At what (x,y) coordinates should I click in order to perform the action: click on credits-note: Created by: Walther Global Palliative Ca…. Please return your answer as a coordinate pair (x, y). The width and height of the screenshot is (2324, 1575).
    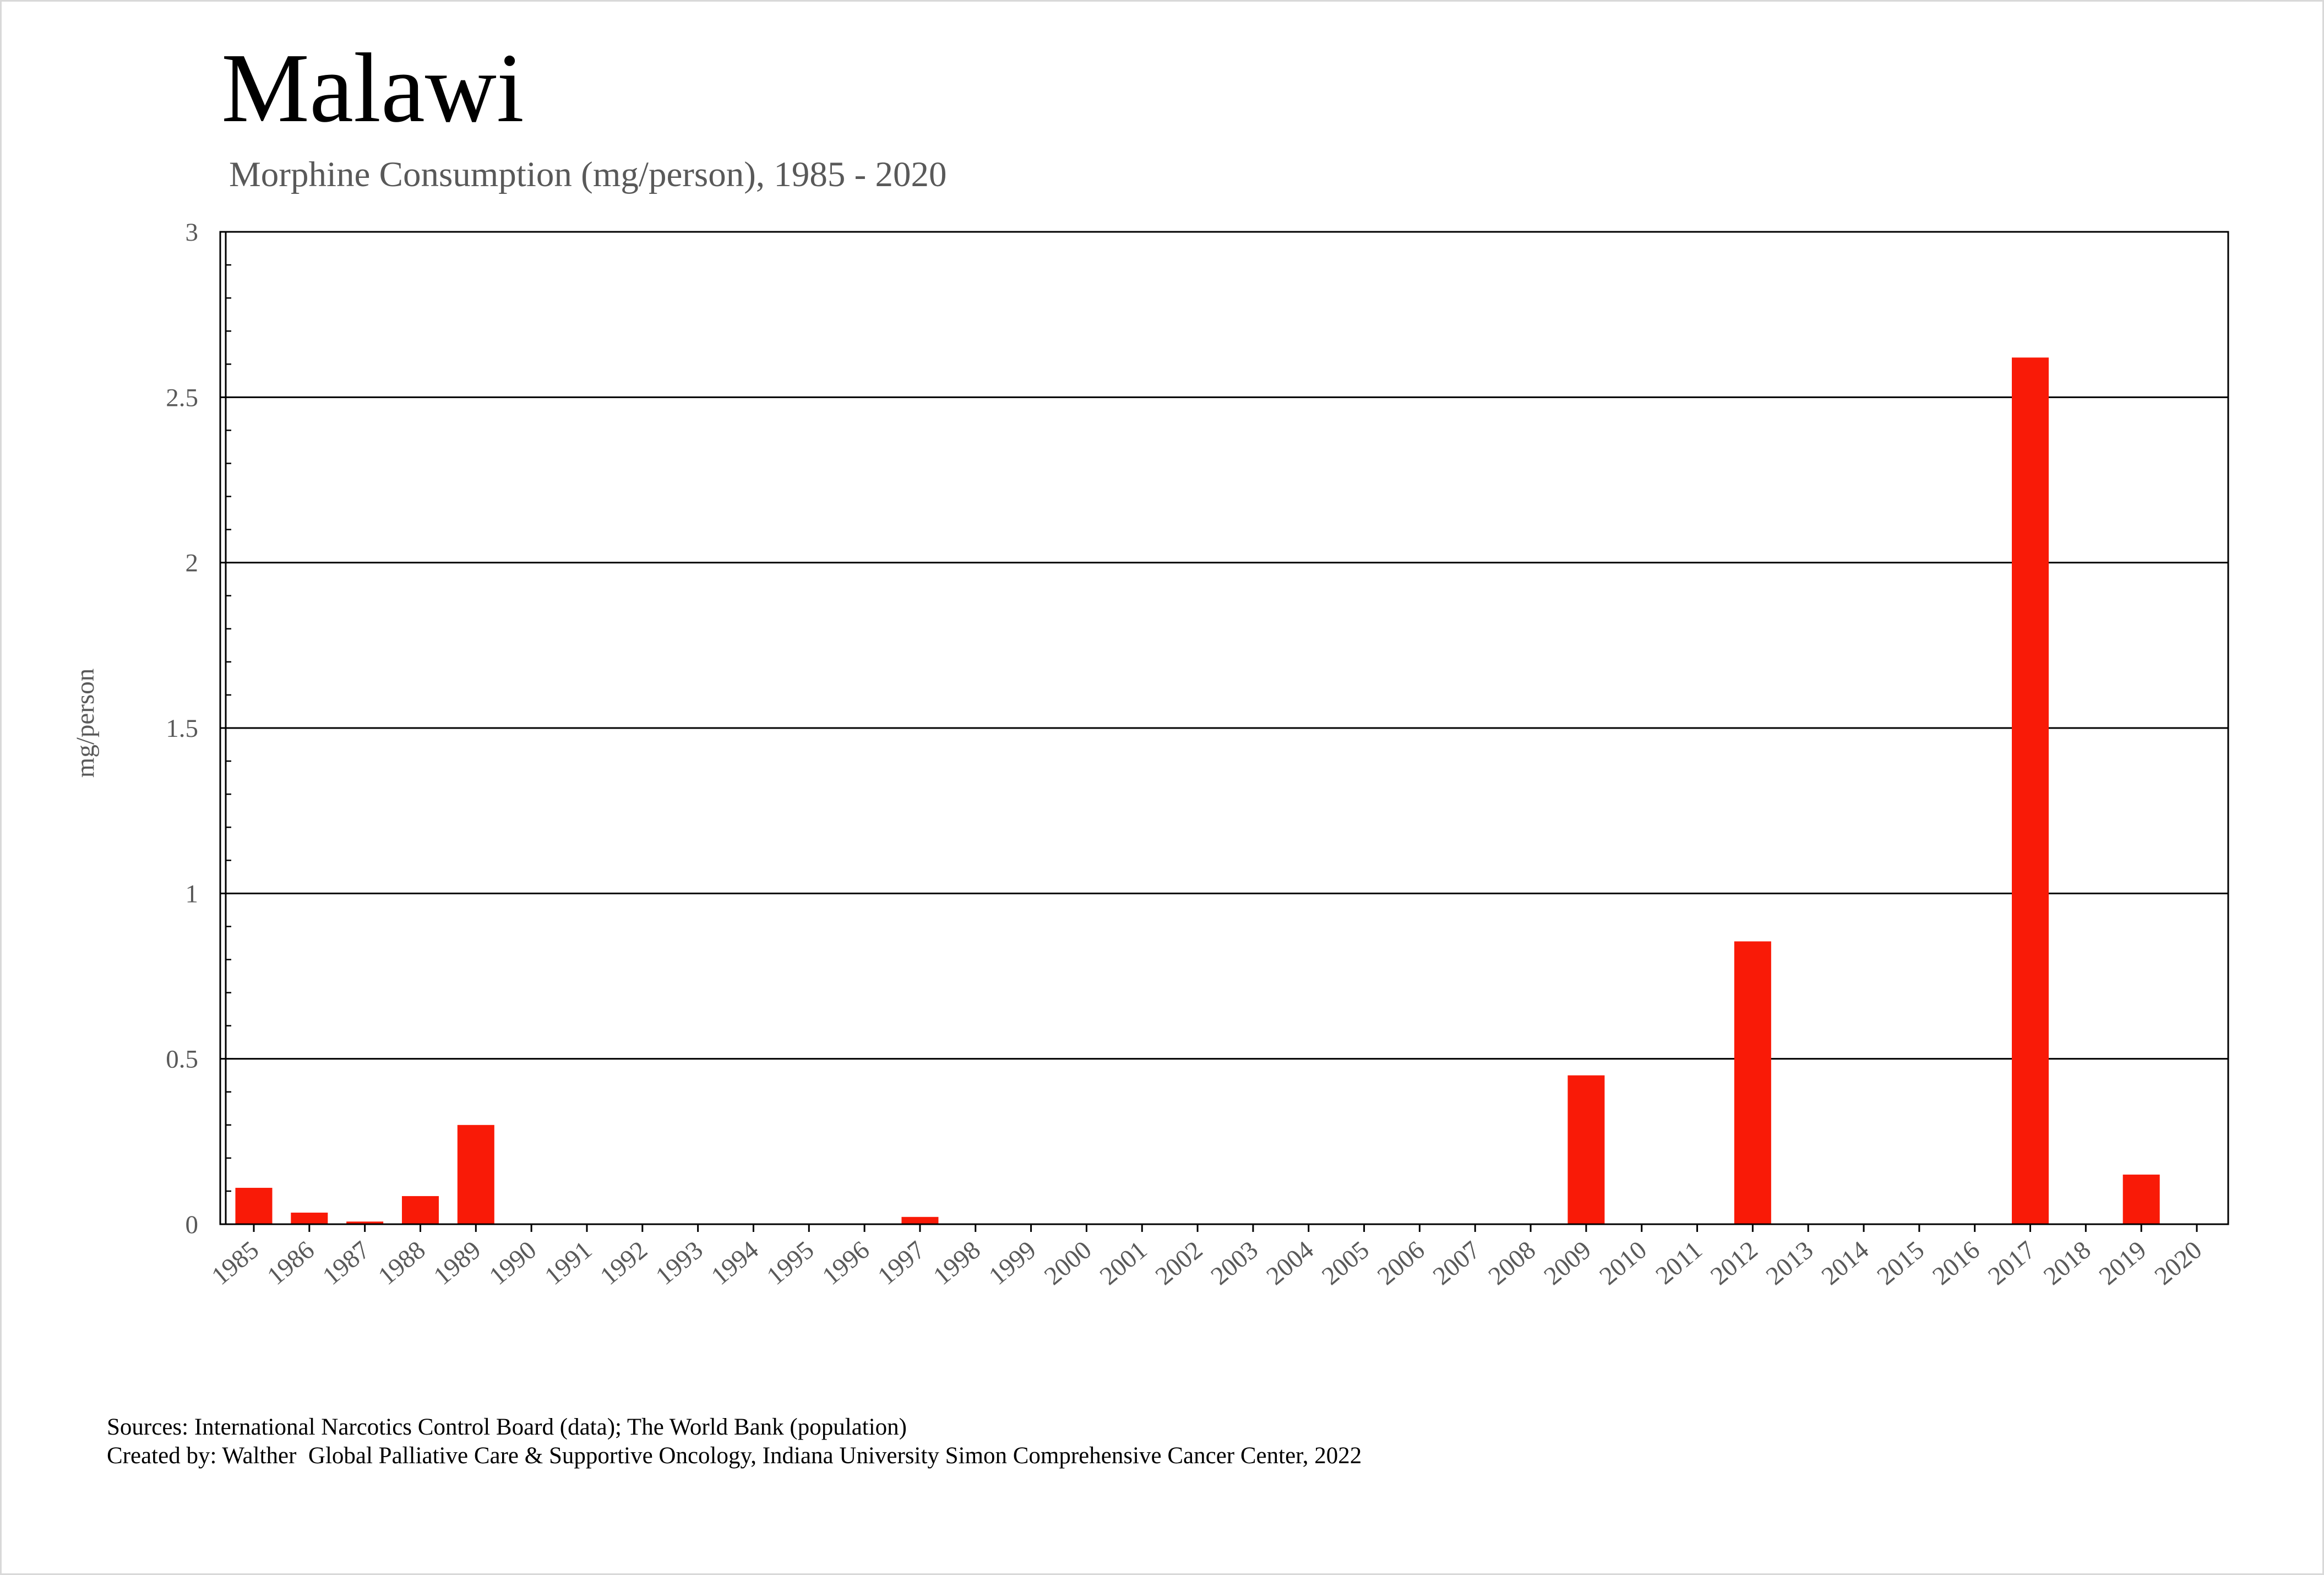
    Looking at the image, I should click on (734, 1456).